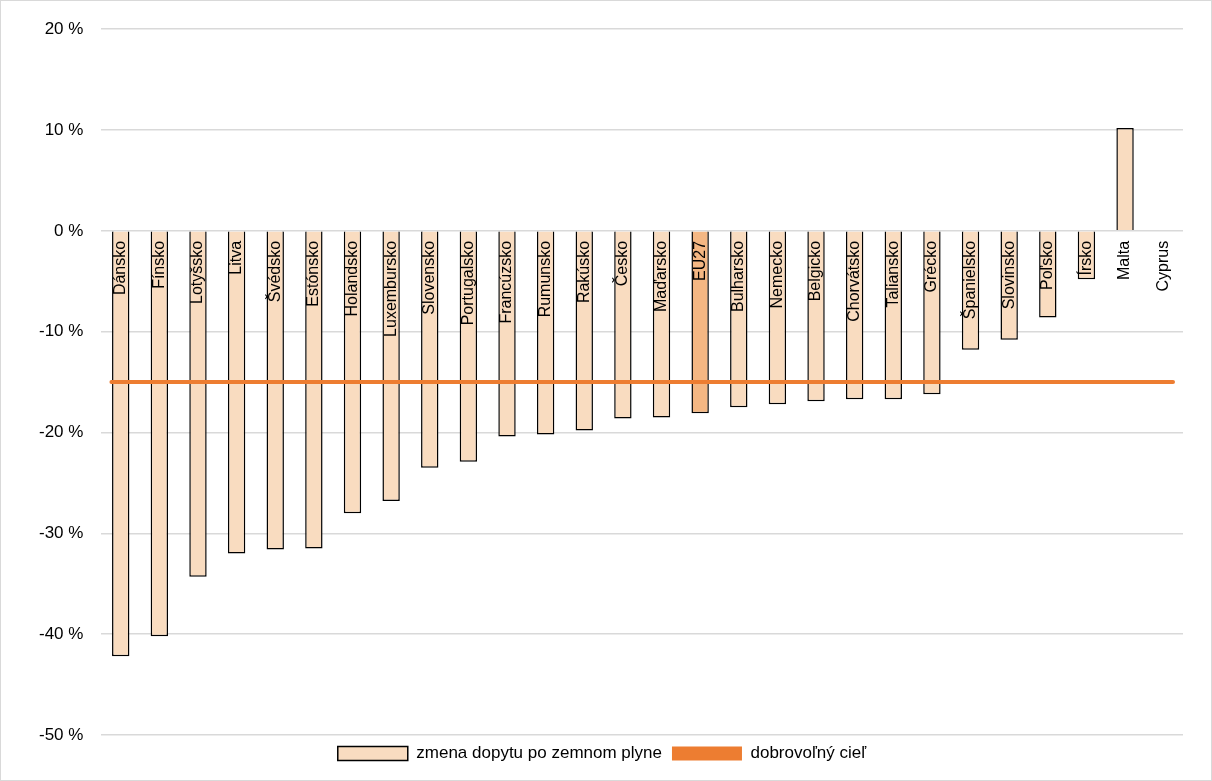 The height and width of the screenshot is (781, 1212). I want to click on y-tick-label: -40 %, so click(61, 633).